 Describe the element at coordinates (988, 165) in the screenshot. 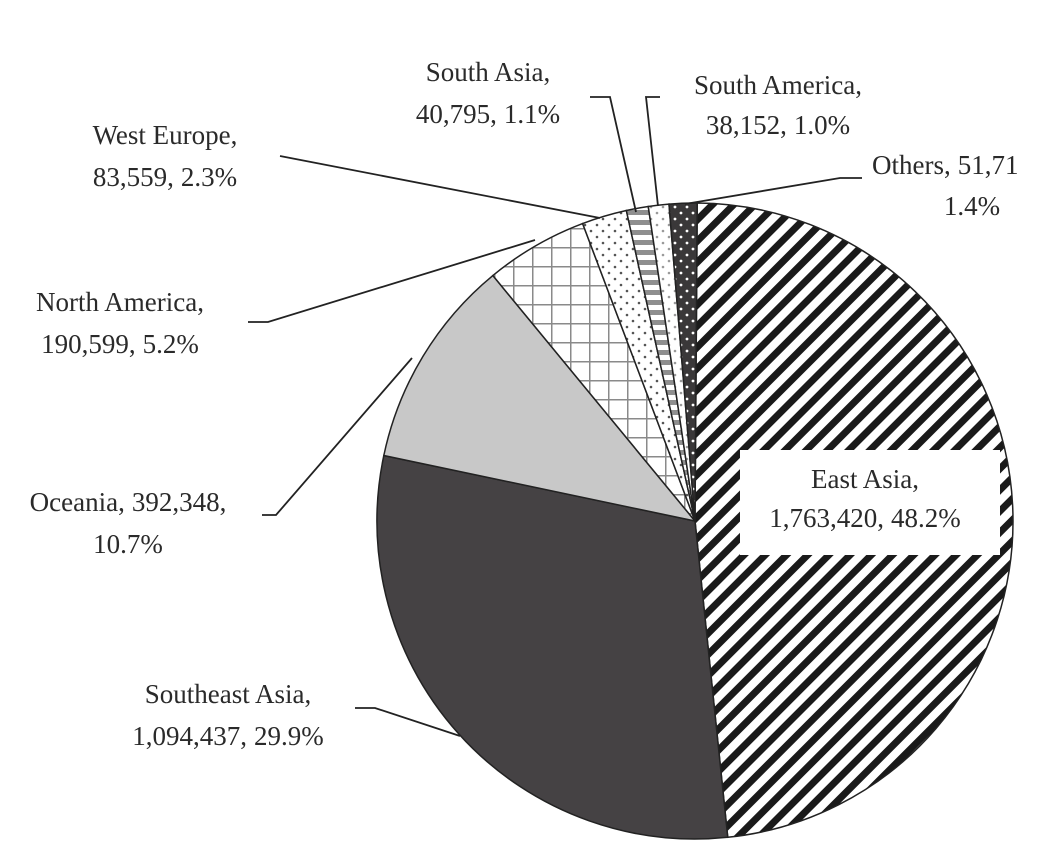

I see `label-value-labels: 51,71` at that location.